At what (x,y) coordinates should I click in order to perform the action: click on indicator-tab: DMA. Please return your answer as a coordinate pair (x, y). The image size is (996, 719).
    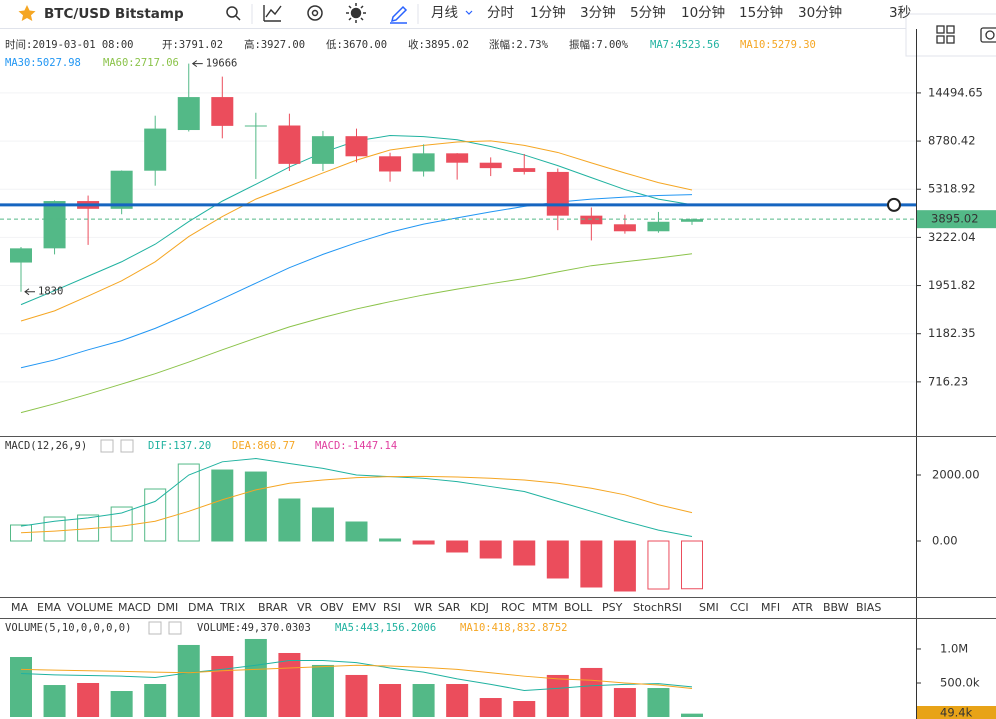
    Looking at the image, I should click on (201, 607).